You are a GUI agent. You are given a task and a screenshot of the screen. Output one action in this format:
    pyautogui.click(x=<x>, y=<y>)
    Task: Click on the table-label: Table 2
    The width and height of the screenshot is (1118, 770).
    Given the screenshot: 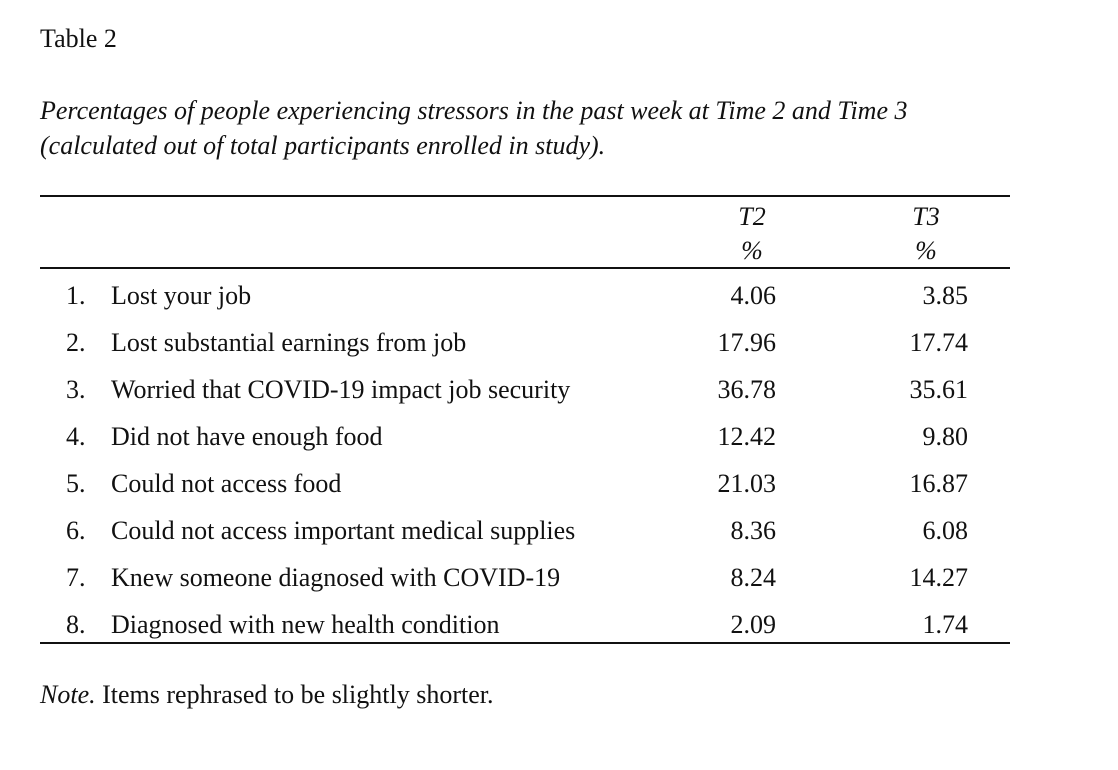 What is the action you would take?
    pyautogui.click(x=78, y=38)
    